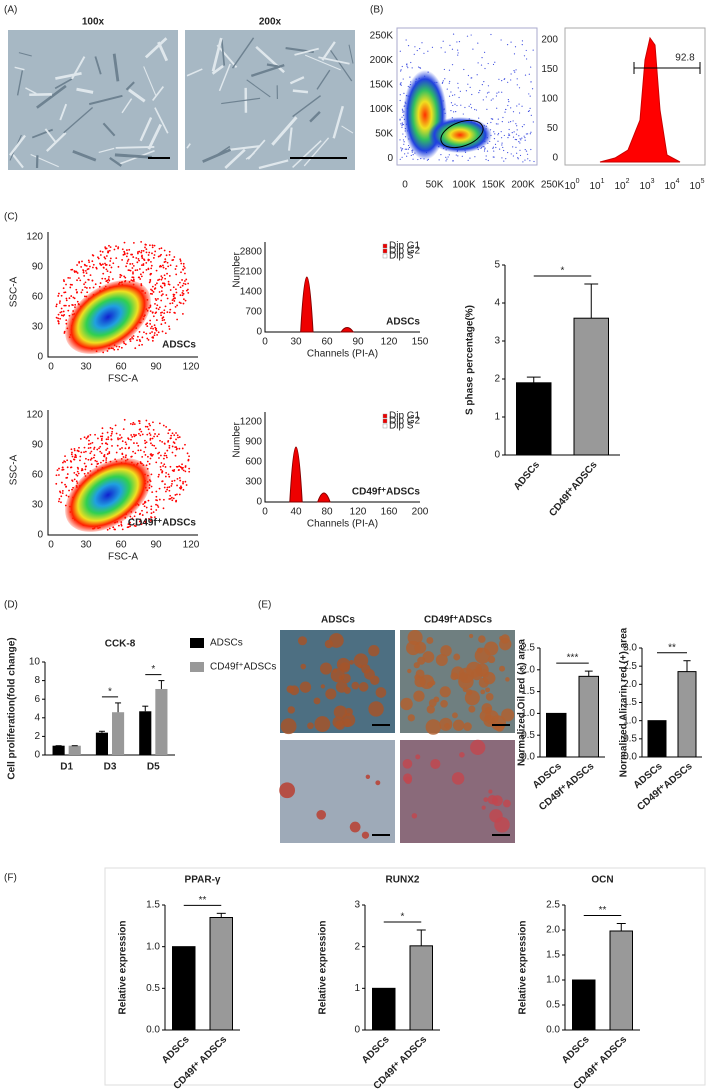  I want to click on y-tick-label: 0, so click(497, 455).